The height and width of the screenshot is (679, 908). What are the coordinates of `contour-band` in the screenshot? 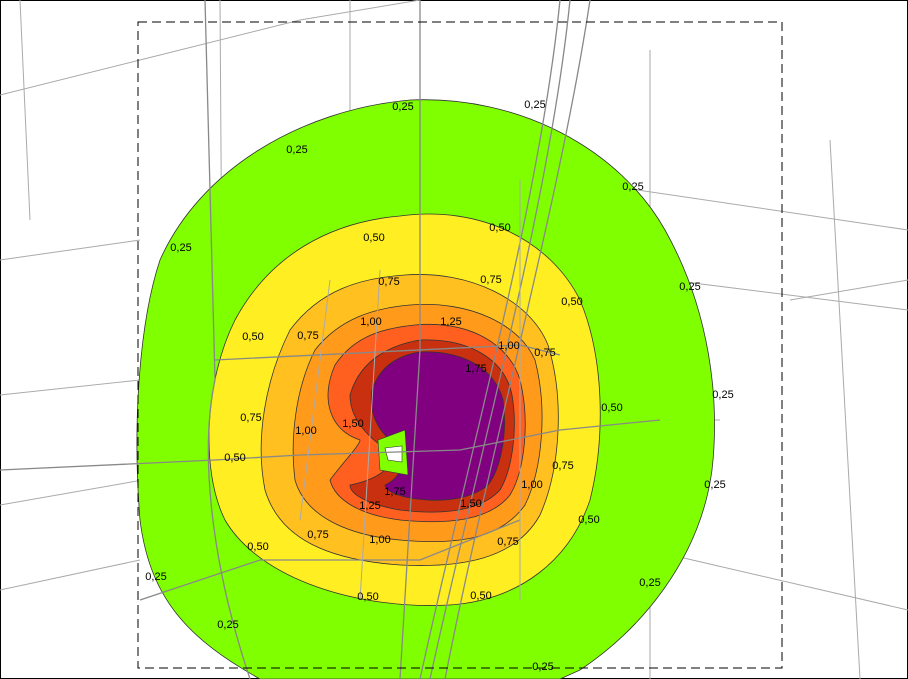 It's located at (393, 454).